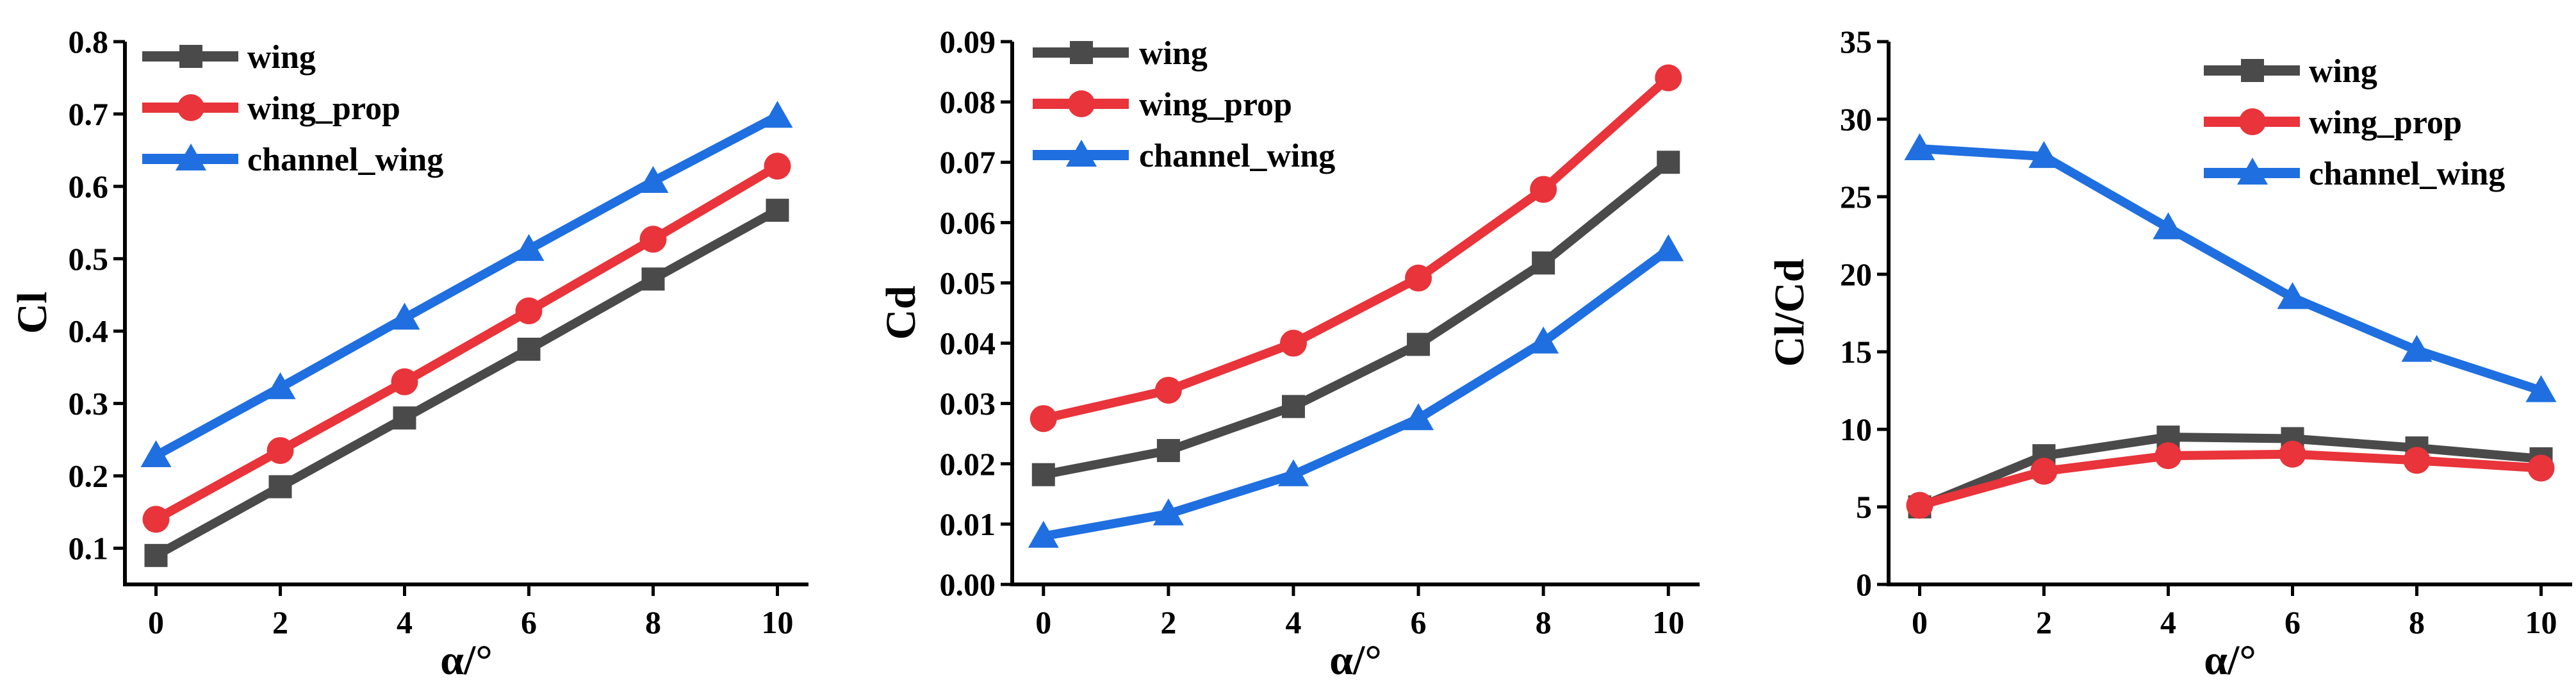 Image resolution: width=2576 pixels, height=694 pixels. I want to click on x-tick-label: 8, so click(1544, 622).